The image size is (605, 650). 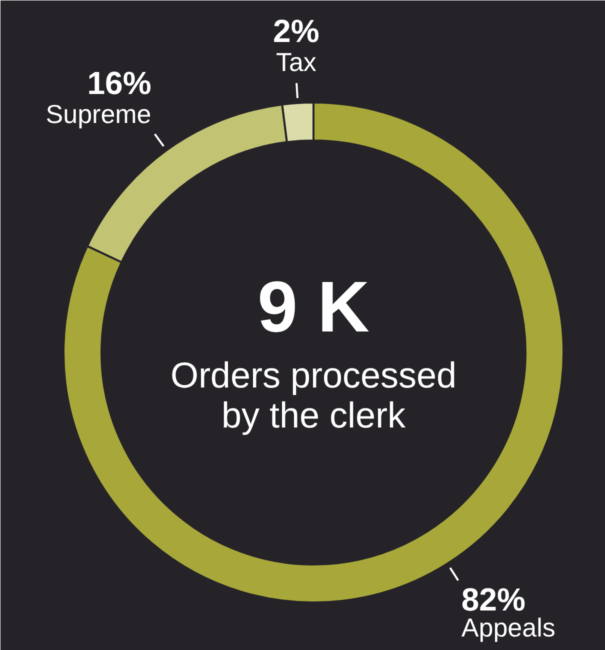 I want to click on data-label: 16%, so click(x=119, y=83).